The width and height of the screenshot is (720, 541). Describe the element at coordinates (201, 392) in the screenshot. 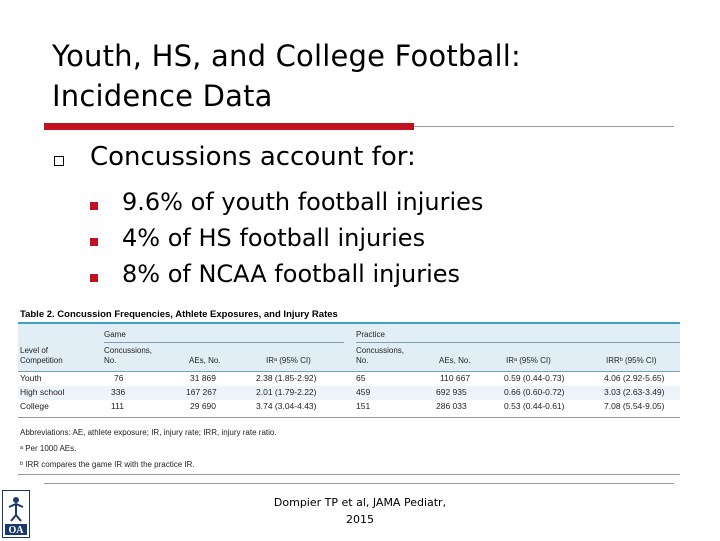

I see `cell-game-aes: 167 267` at that location.